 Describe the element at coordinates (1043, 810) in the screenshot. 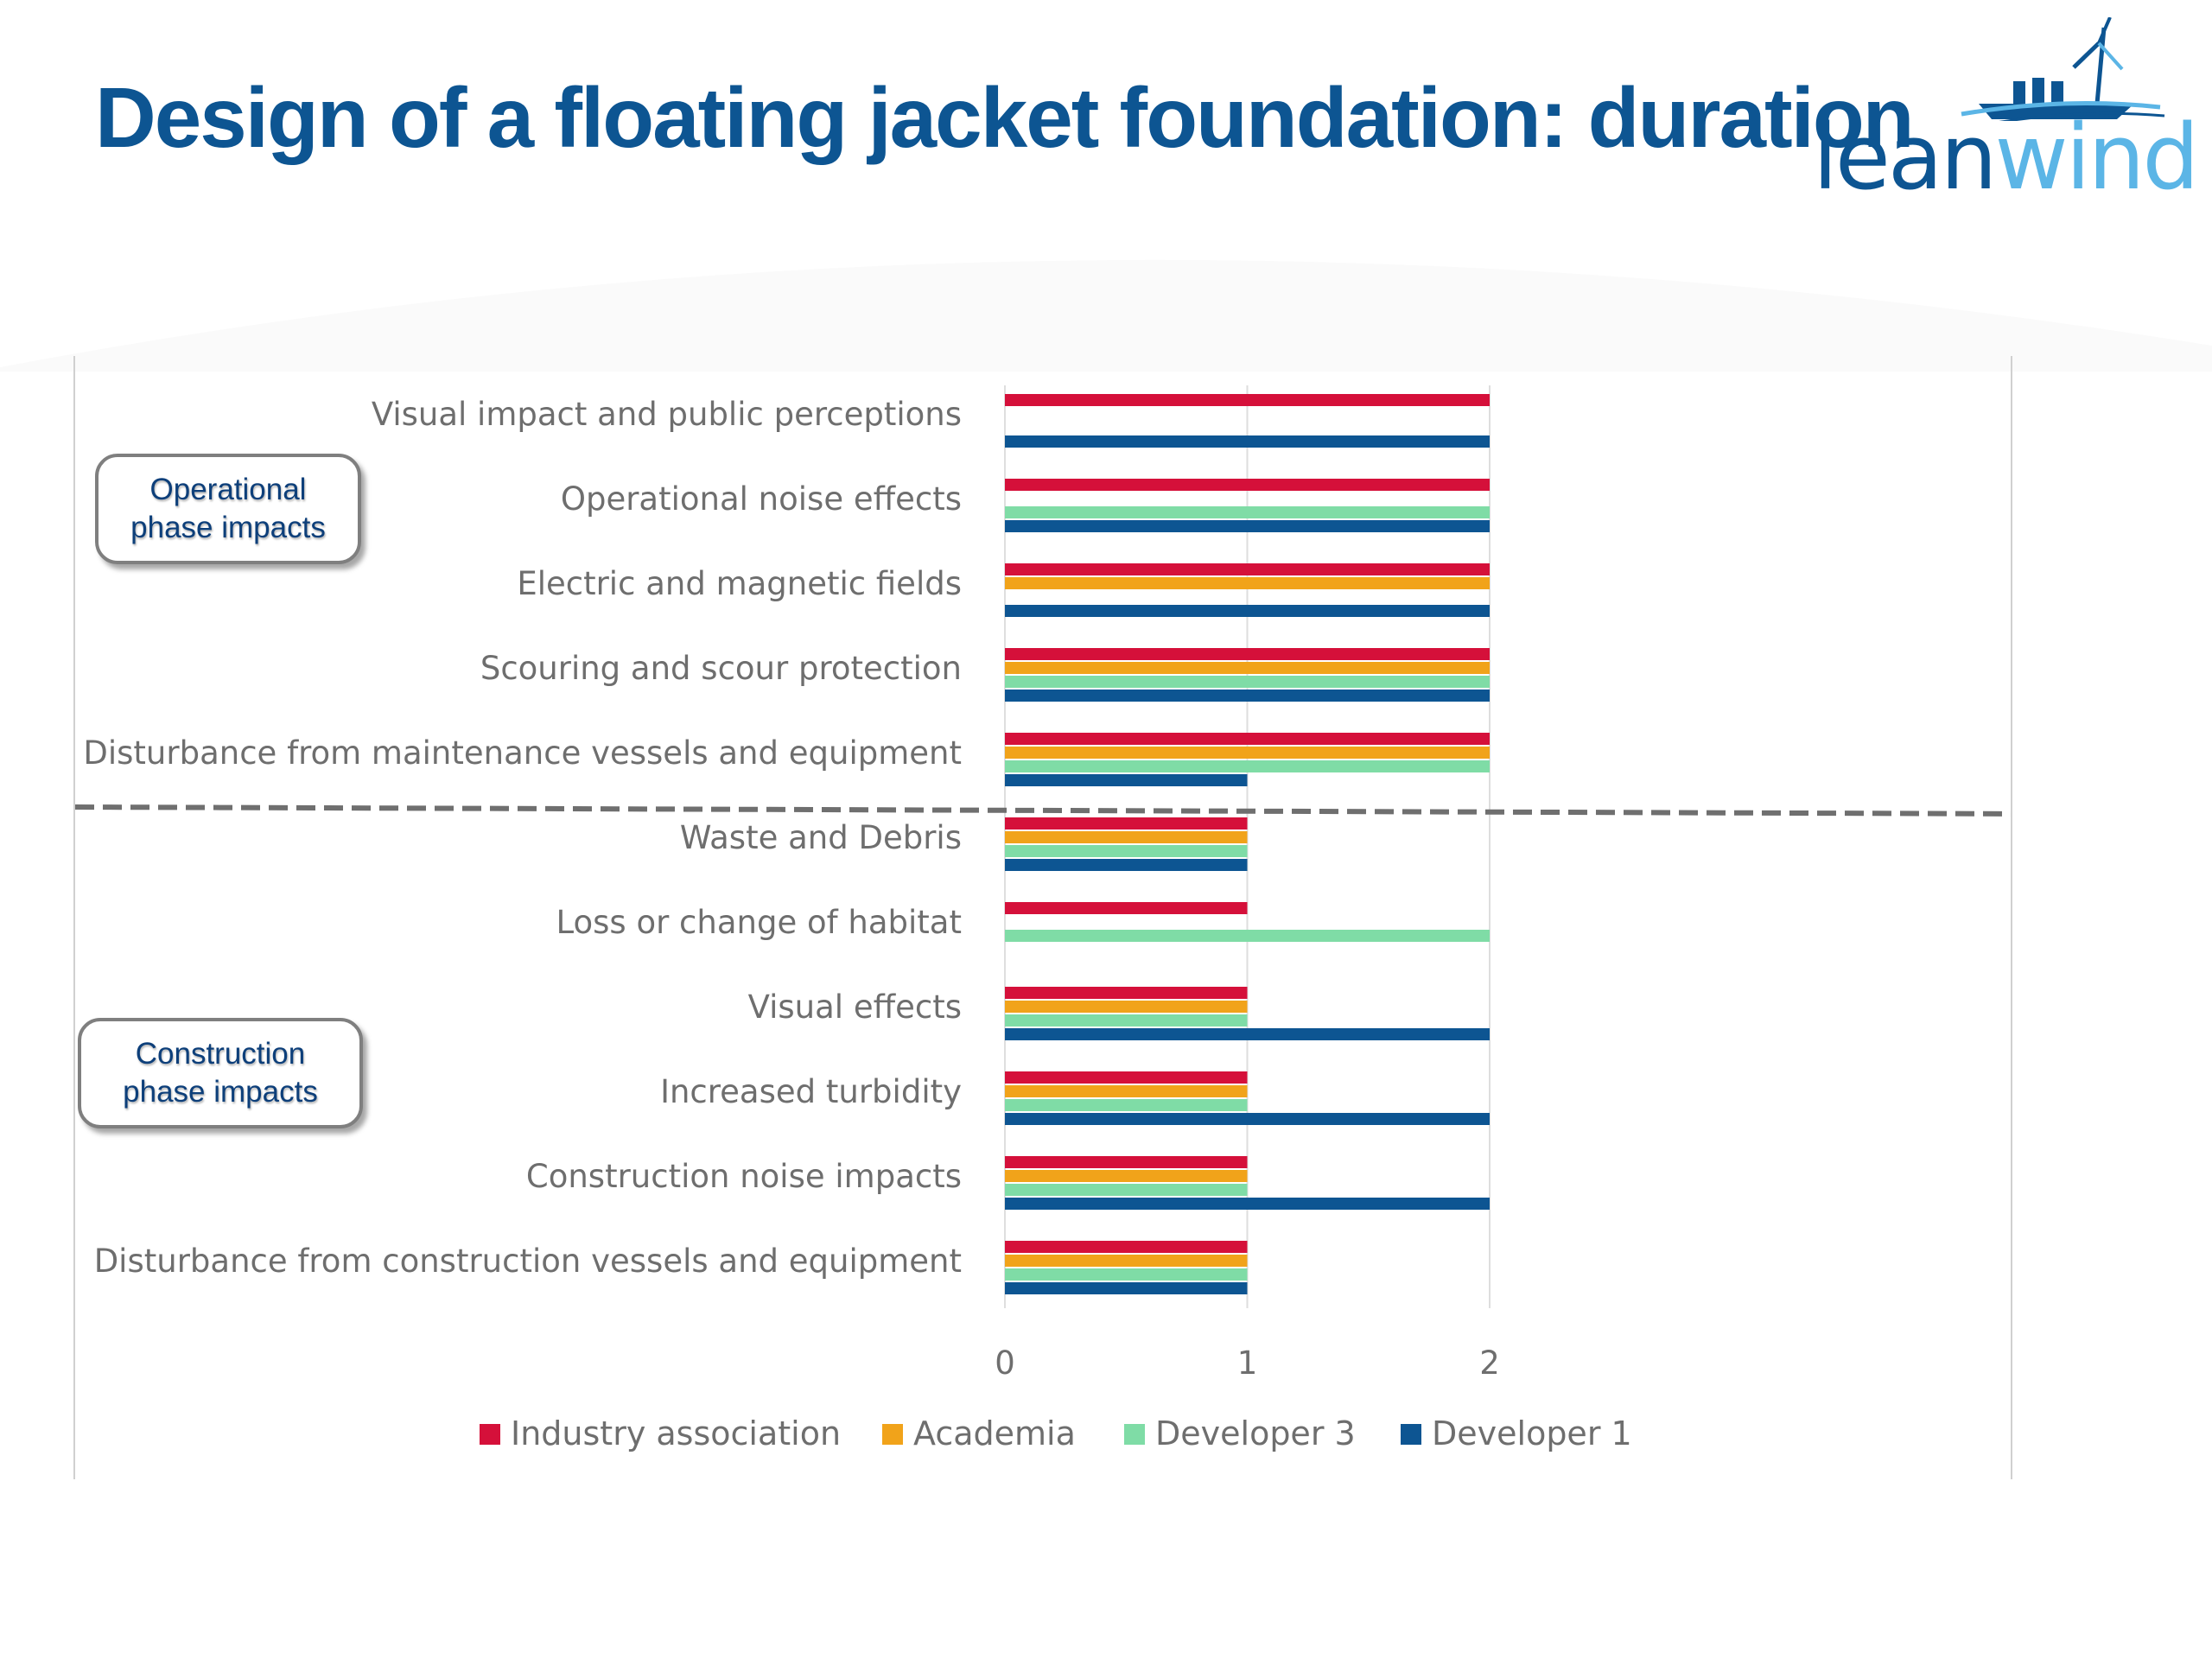

I see `phase-divider` at that location.